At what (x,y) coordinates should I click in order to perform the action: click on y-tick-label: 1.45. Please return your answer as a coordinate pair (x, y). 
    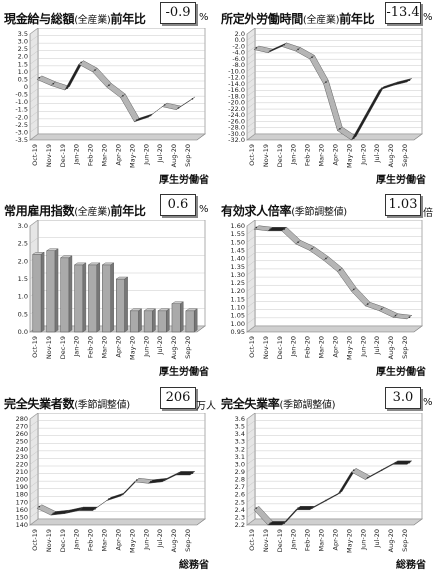
    Looking at the image, I should click on (238, 250).